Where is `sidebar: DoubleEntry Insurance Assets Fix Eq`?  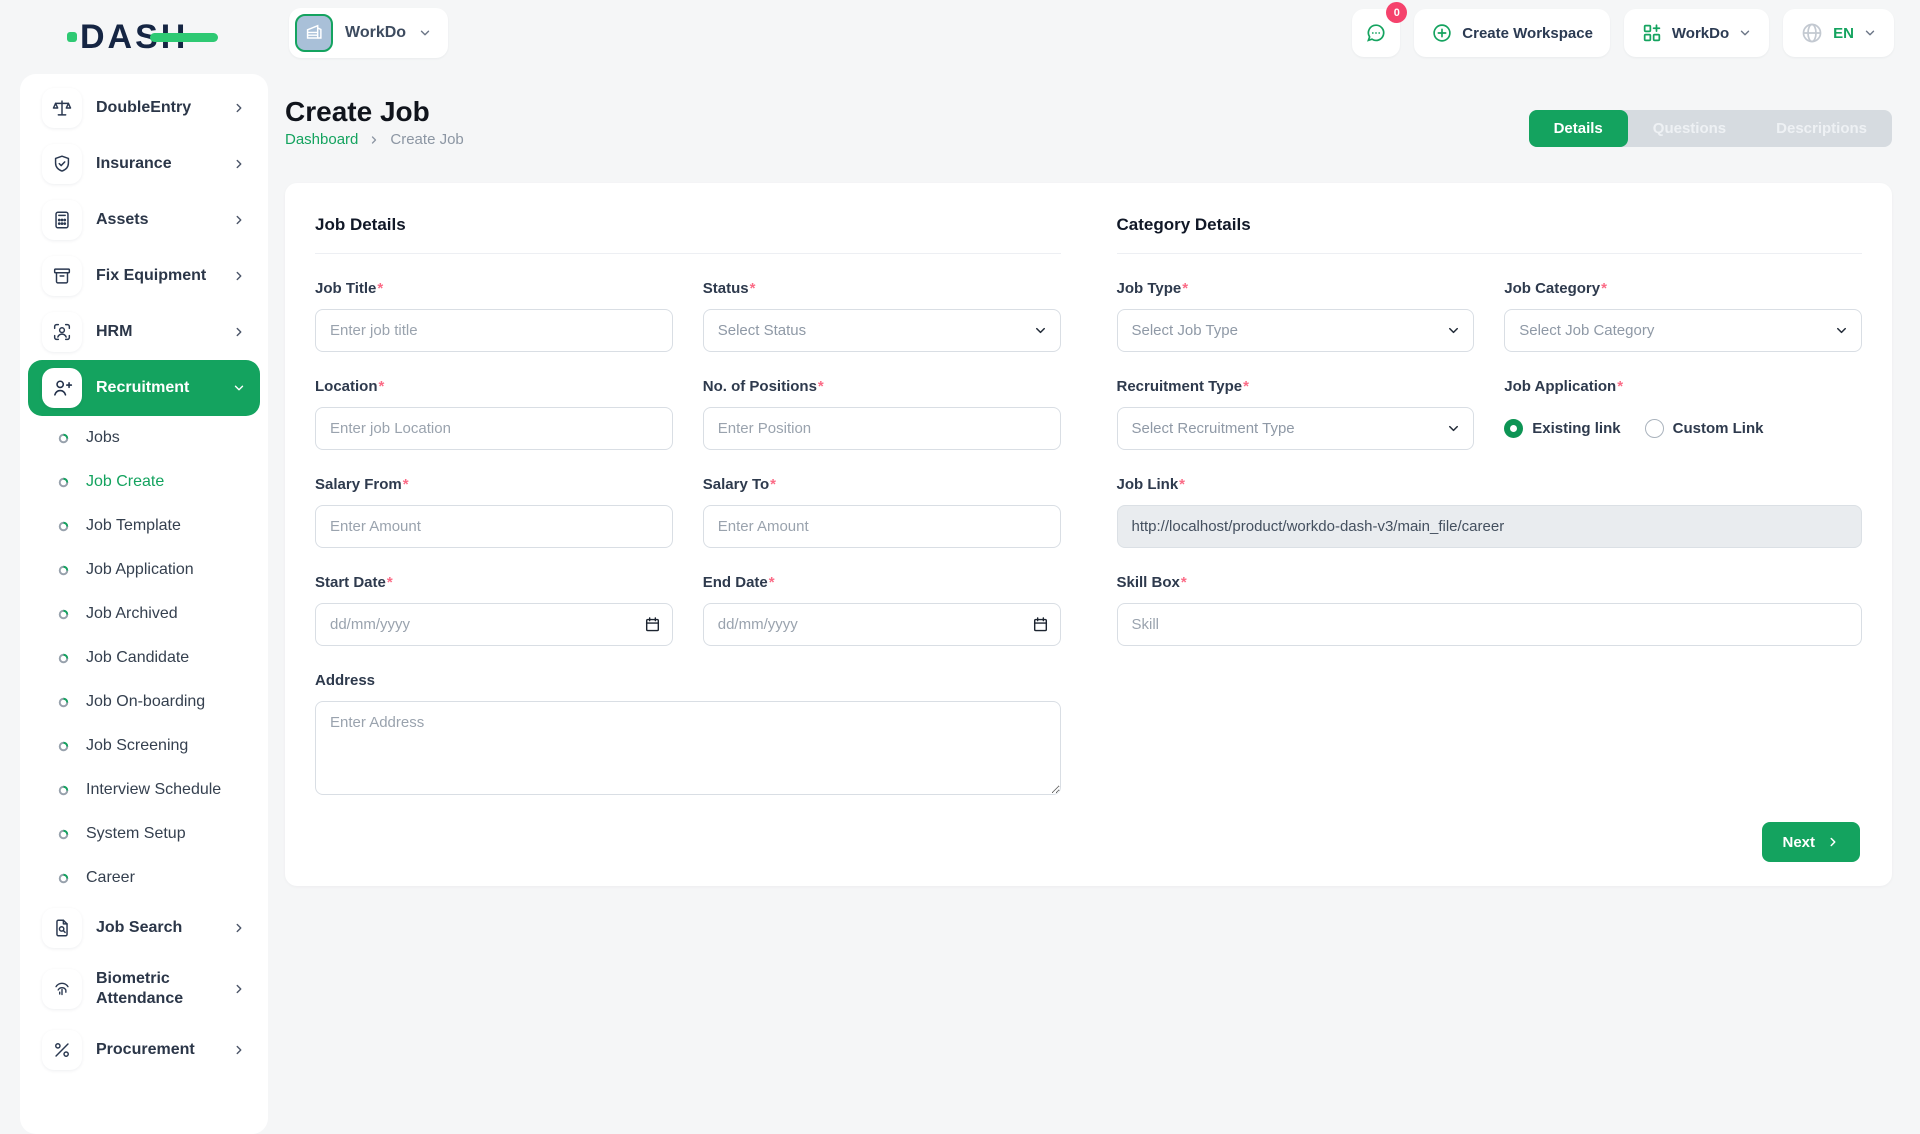 sidebar: DoubleEntry Insurance Assets Fix Eq is located at coordinates (144, 604).